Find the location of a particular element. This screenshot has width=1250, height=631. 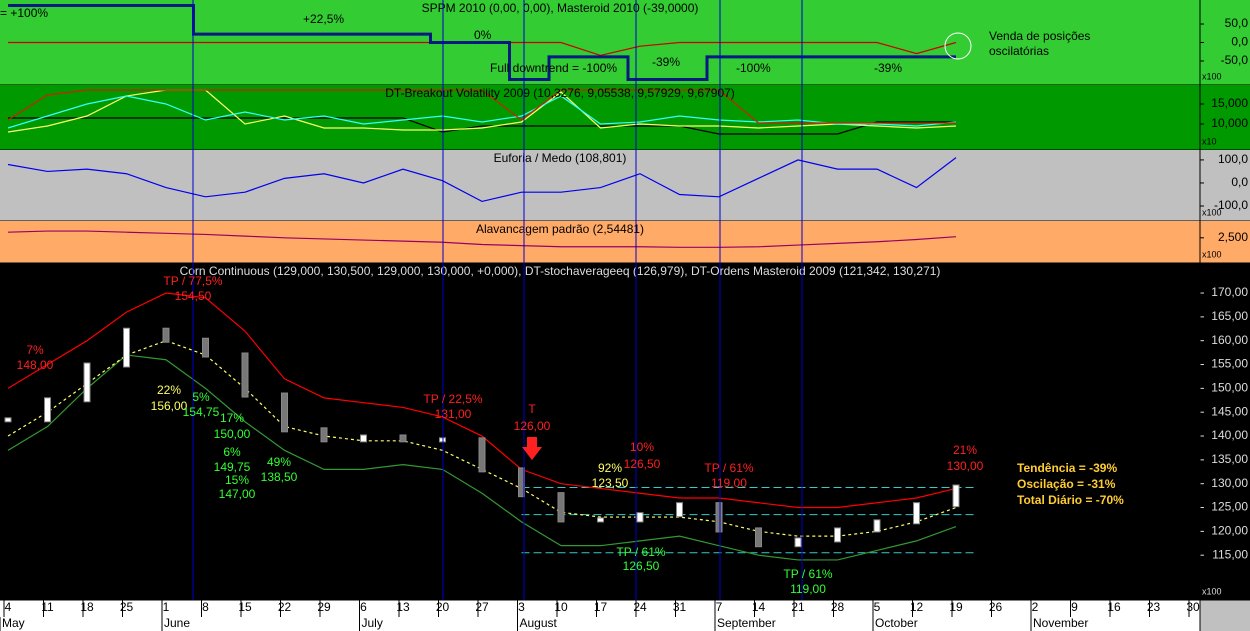

x-tick-label: 4 is located at coordinates (8, 607).